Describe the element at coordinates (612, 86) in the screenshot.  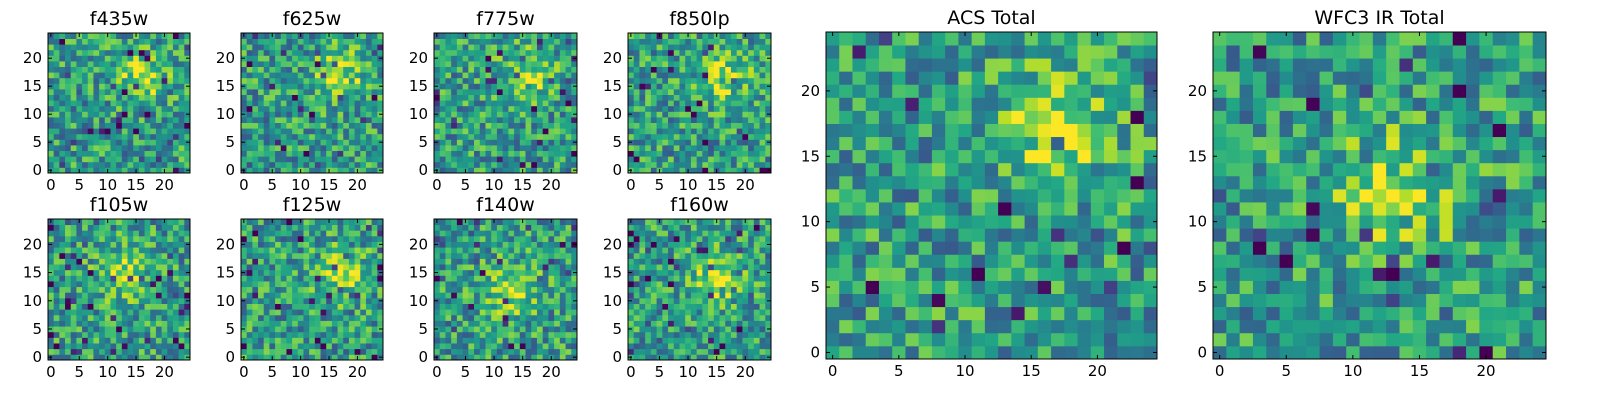
I see `y-tick-label: 15` at that location.